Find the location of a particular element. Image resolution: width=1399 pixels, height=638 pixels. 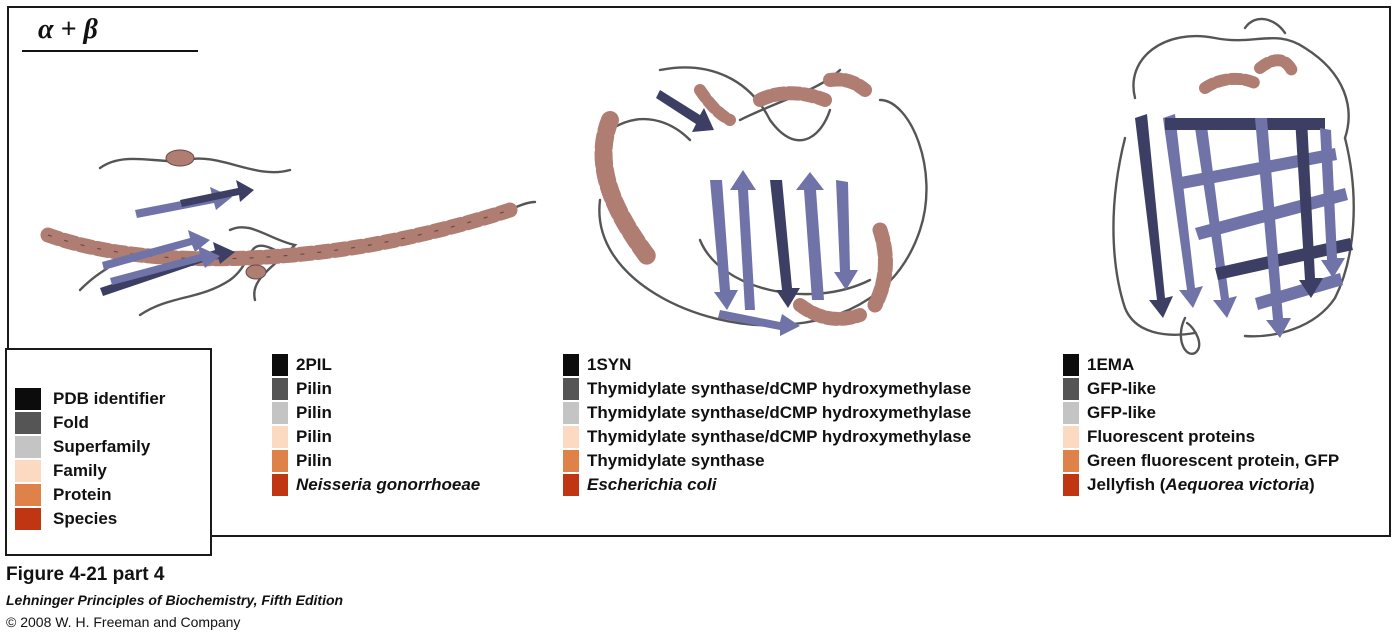

legend-swatch-fold is located at coordinates (28, 423).